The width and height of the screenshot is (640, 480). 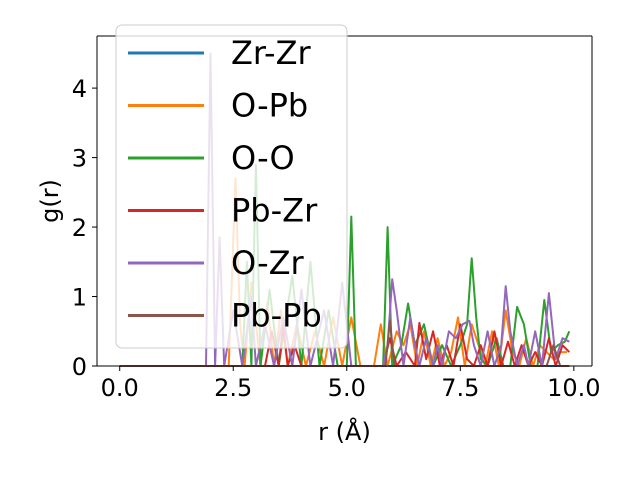 What do you see at coordinates (79, 89) in the screenshot?
I see `y-tick-label: 4` at bounding box center [79, 89].